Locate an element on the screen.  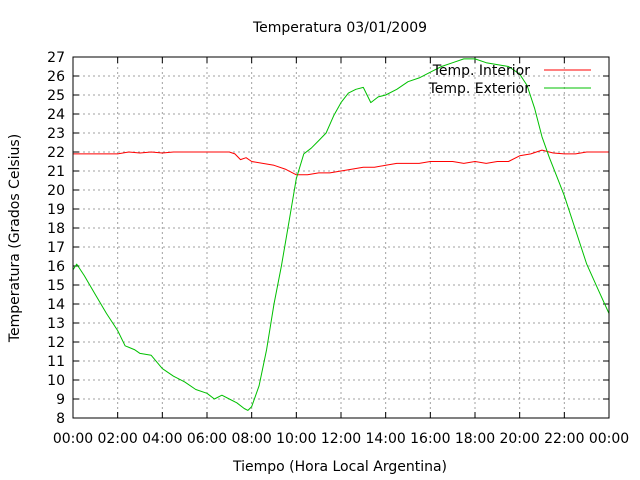
x-tick-label: 04:00 is located at coordinates (162, 439).